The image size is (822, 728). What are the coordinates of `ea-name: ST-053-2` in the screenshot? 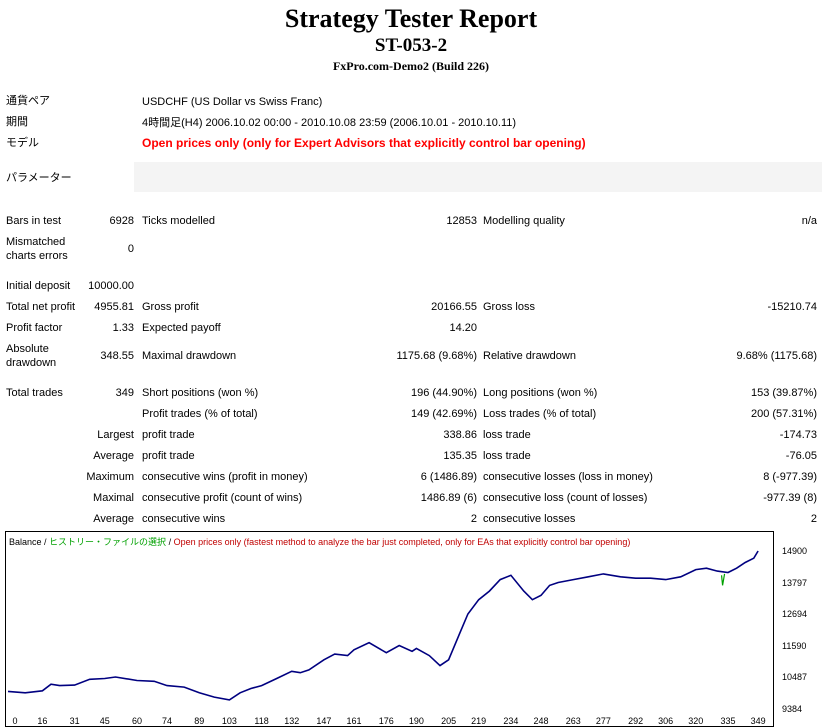 It's located at (411, 45).